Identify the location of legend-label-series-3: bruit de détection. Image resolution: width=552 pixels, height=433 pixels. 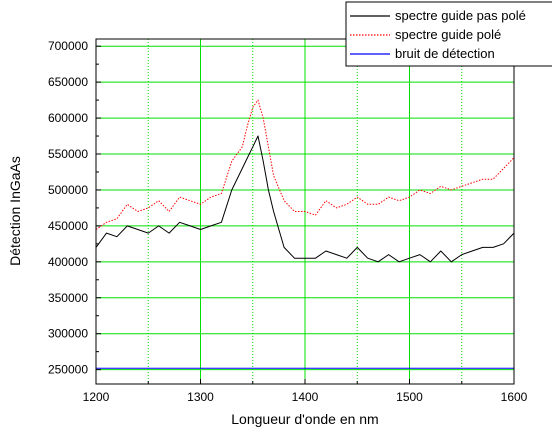
(445, 53).